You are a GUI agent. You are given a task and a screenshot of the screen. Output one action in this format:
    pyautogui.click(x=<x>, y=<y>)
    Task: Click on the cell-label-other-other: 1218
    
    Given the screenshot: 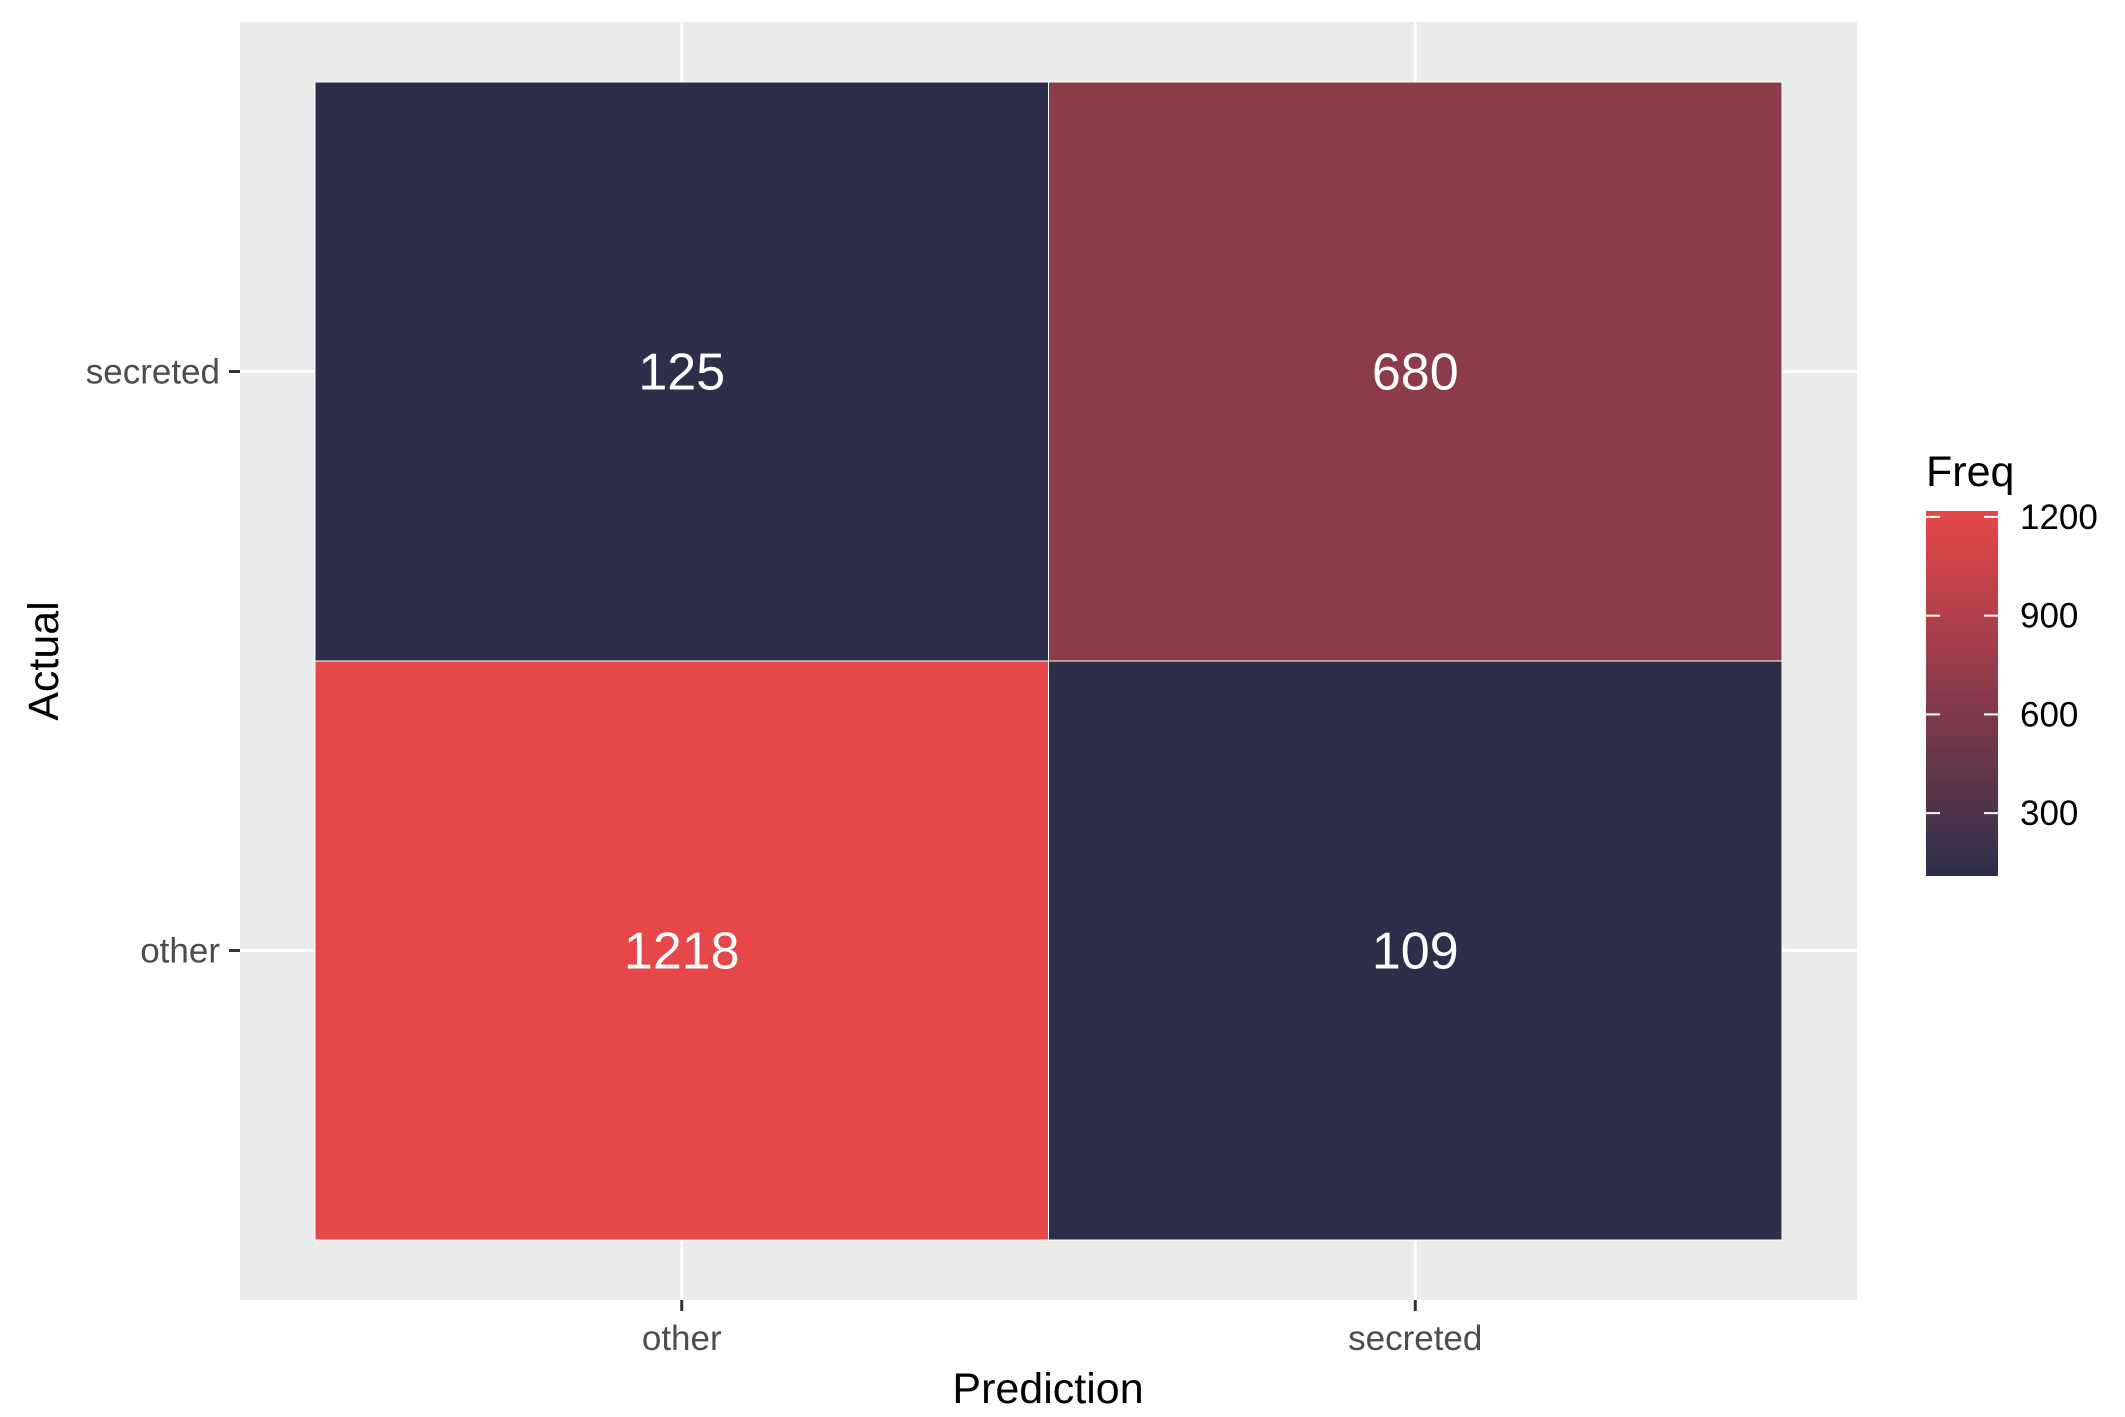 What is the action you would take?
    pyautogui.click(x=682, y=952)
    